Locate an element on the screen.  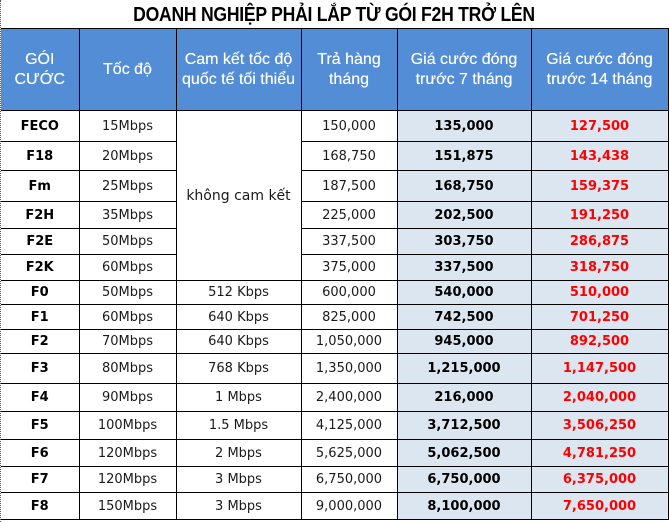
table-row: F2K 60Mbps 375,000 337,500 318,750 is located at coordinates (335, 267).